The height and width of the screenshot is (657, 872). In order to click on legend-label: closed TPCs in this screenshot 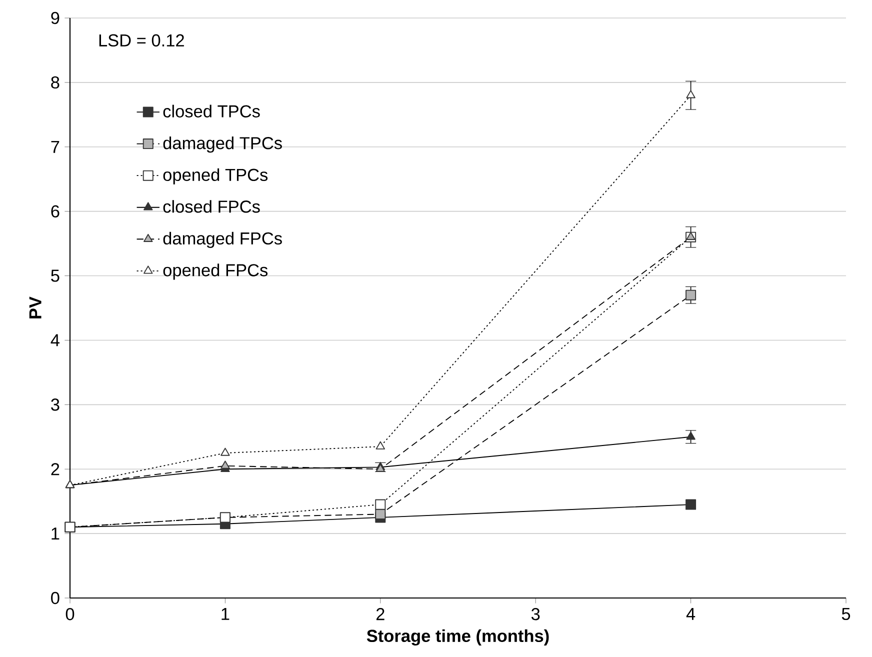, I will do `click(211, 111)`.